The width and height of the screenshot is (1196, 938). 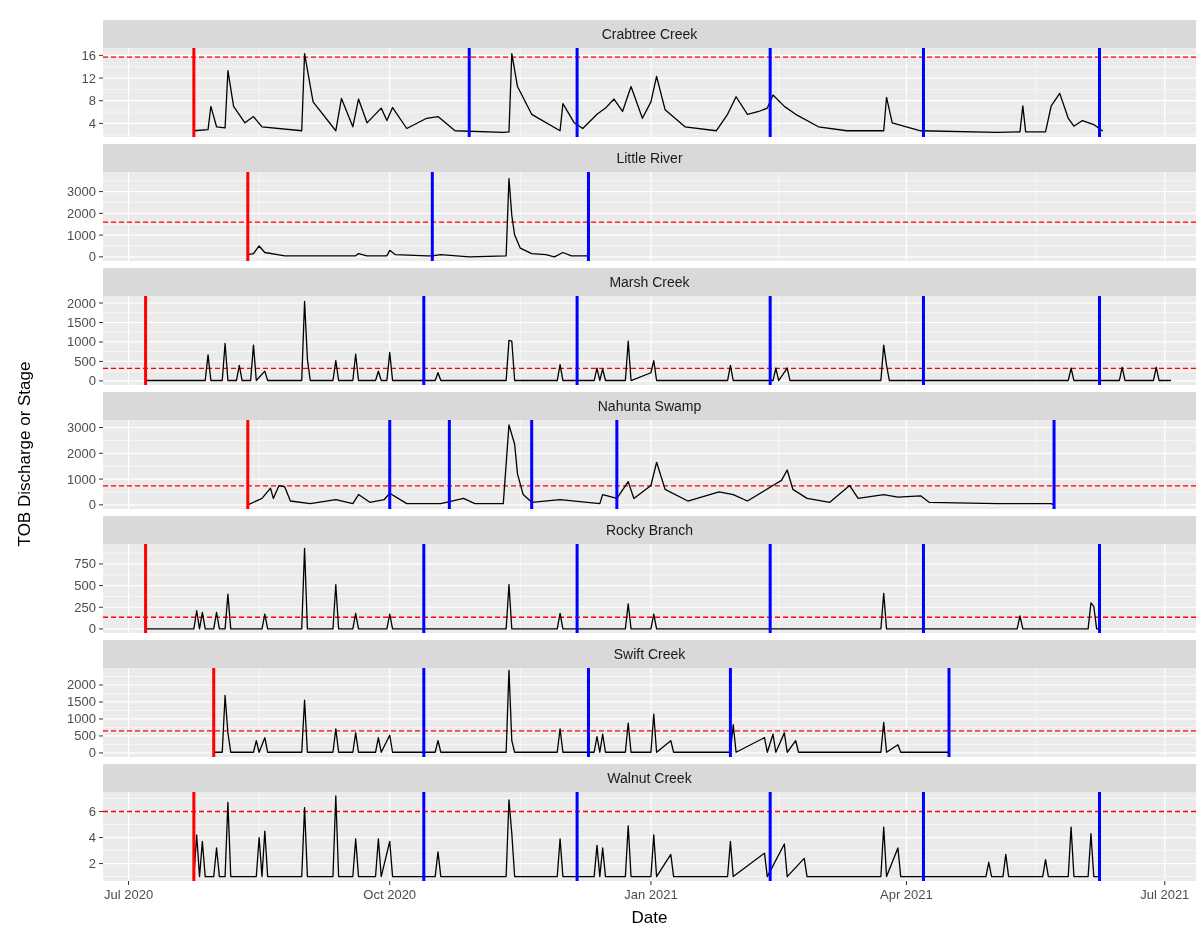 I want to click on y-axis-title: TOB Discharge or Stage, so click(x=24, y=454).